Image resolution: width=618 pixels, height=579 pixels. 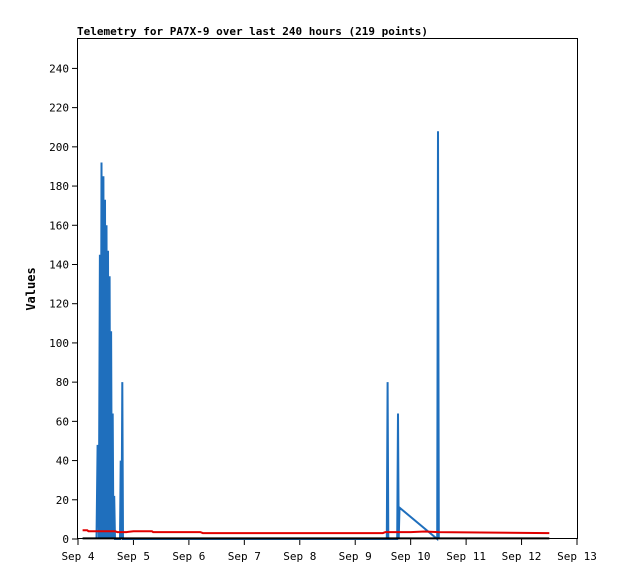 What do you see at coordinates (62, 382) in the screenshot?
I see `y-tick-label: 80` at bounding box center [62, 382].